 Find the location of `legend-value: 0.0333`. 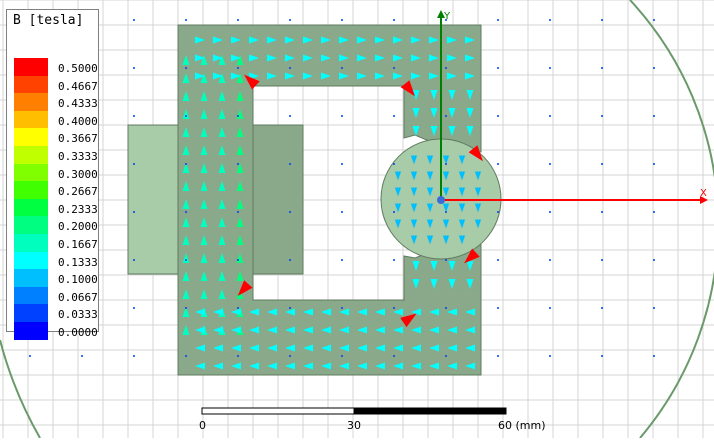

legend-value: 0.0333 is located at coordinates (78, 315).